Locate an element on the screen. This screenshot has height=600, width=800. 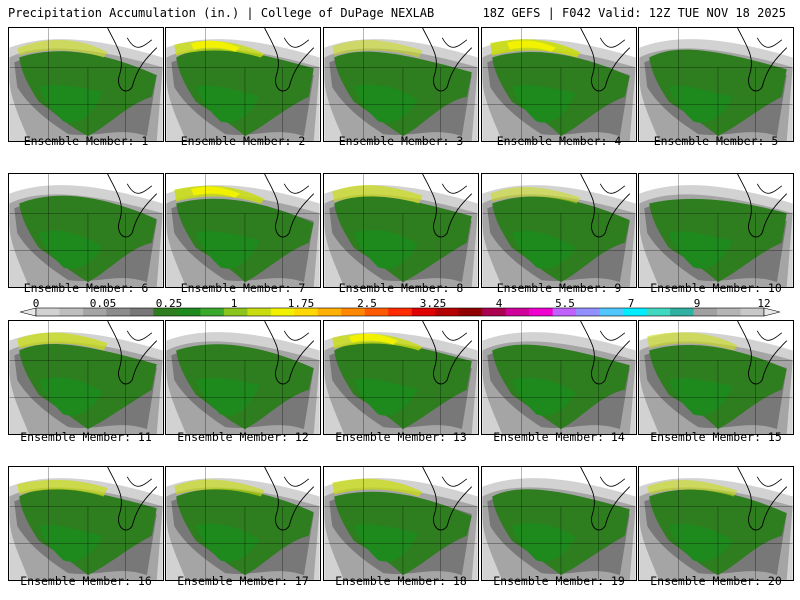
colorbar-tick-label: 2.5 is located at coordinates (367, 303).